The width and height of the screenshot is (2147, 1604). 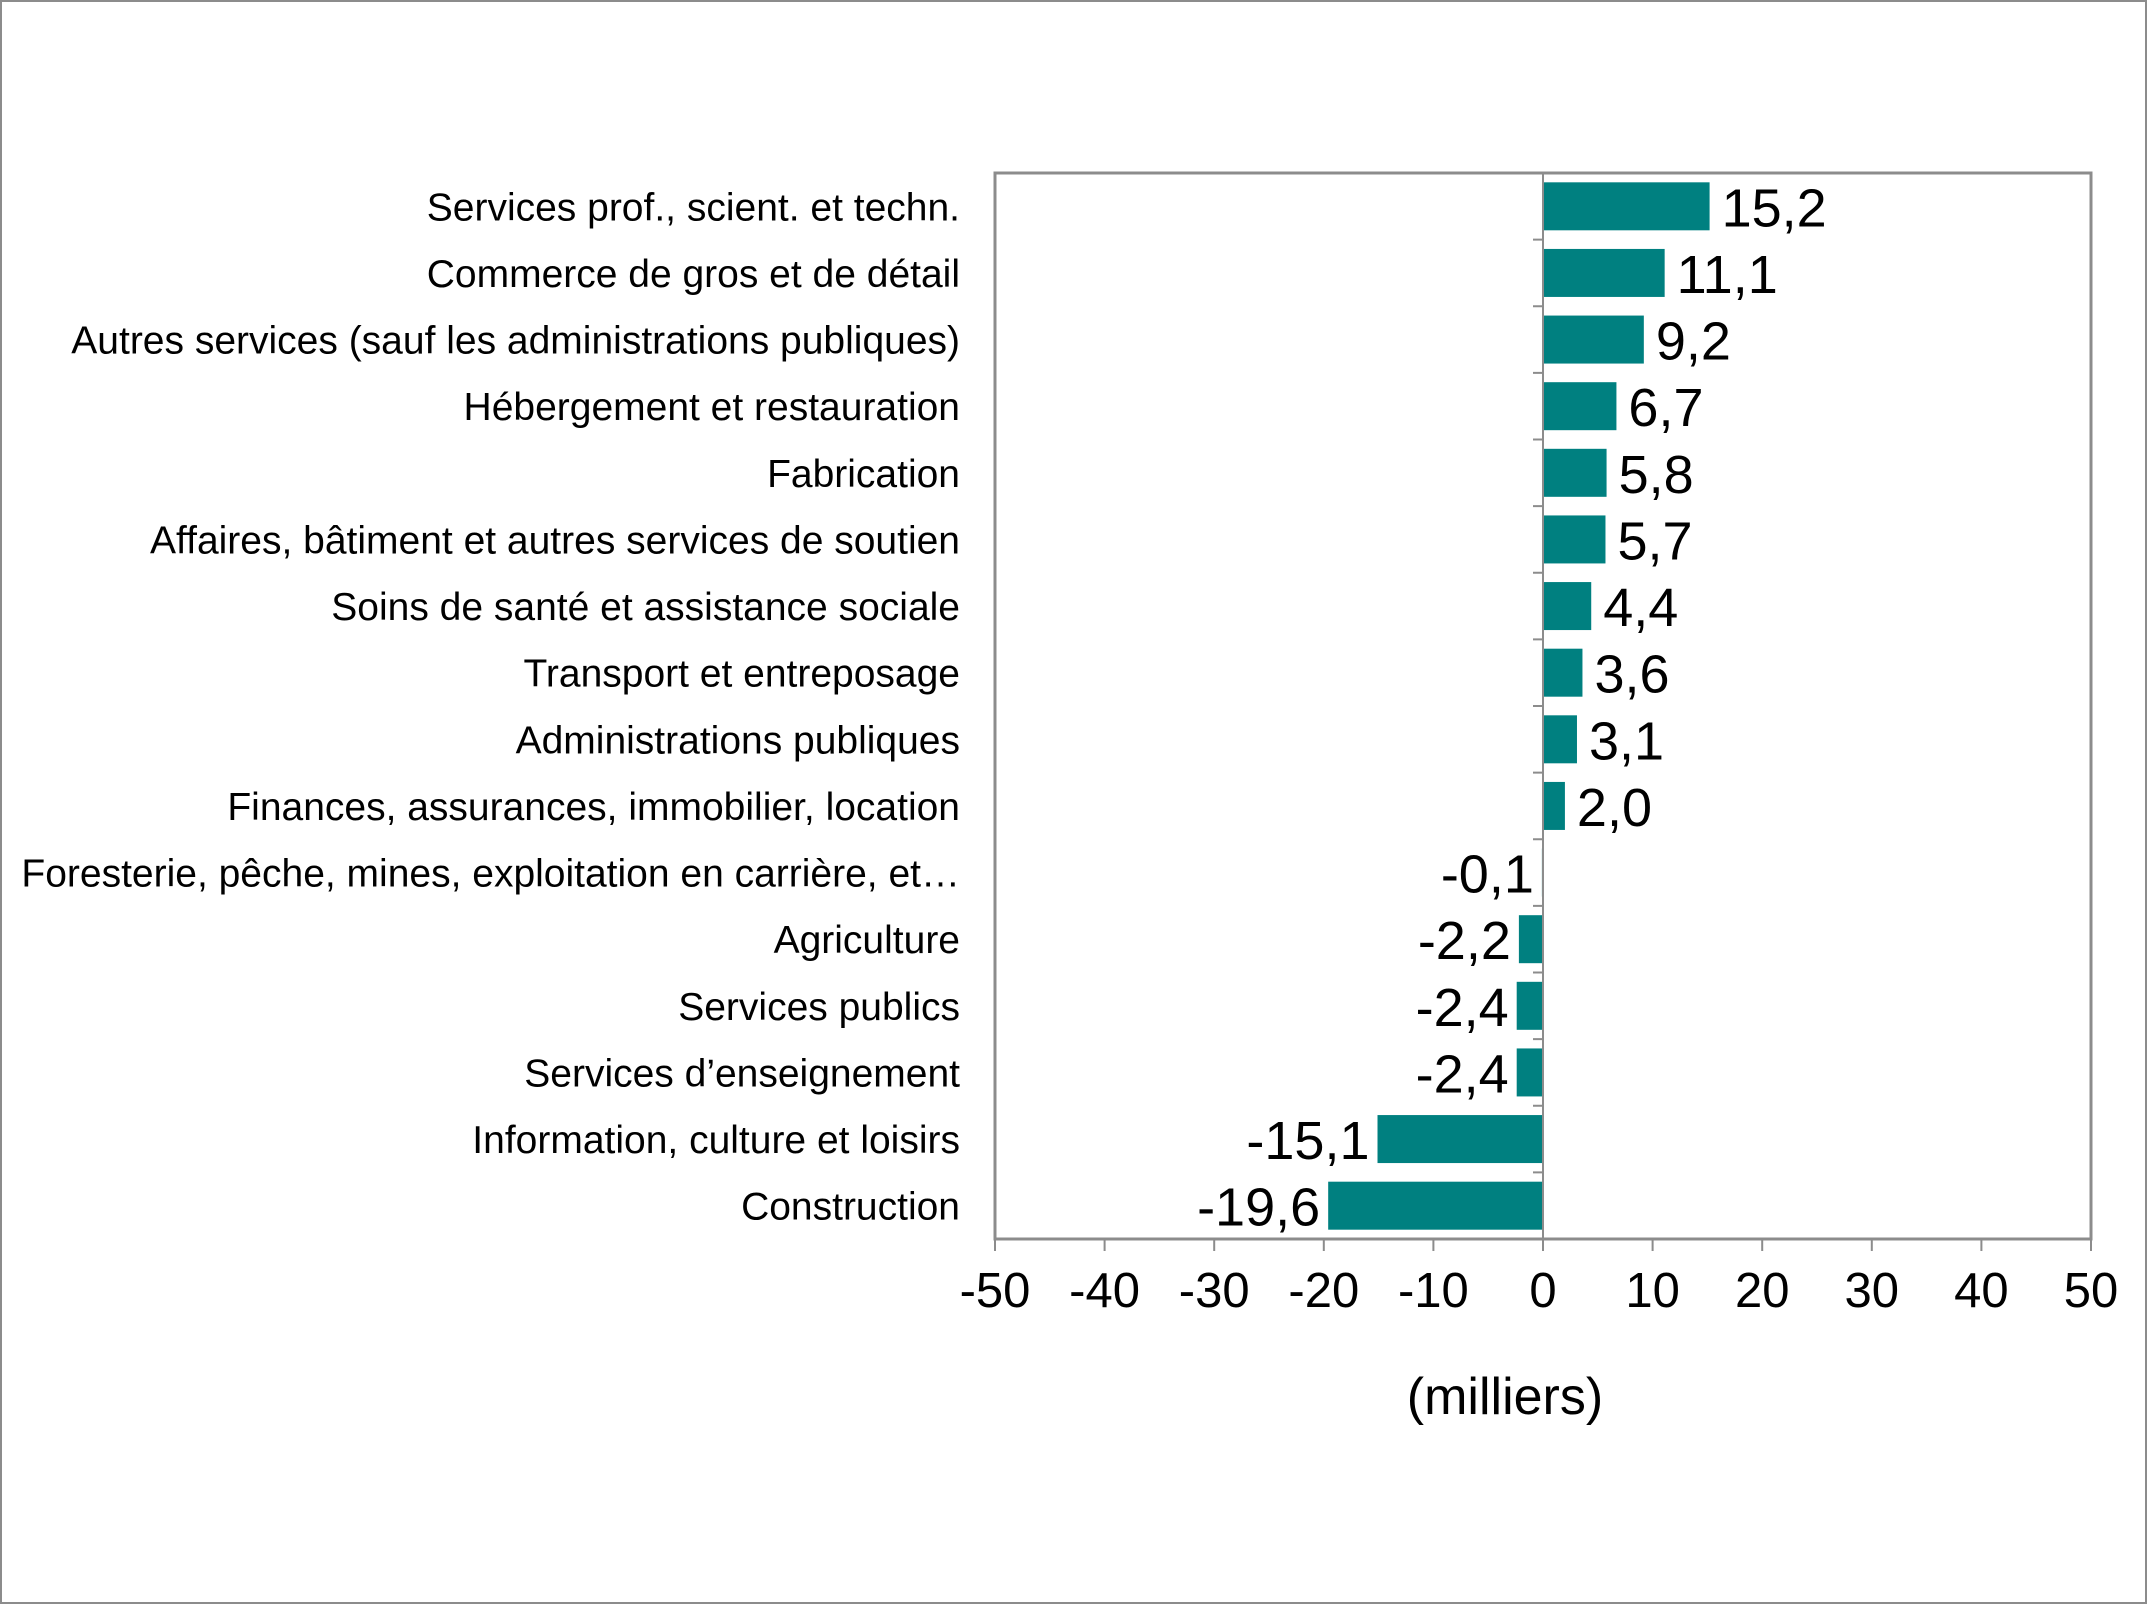 I want to click on data-label: 6,7, so click(x=1665, y=408).